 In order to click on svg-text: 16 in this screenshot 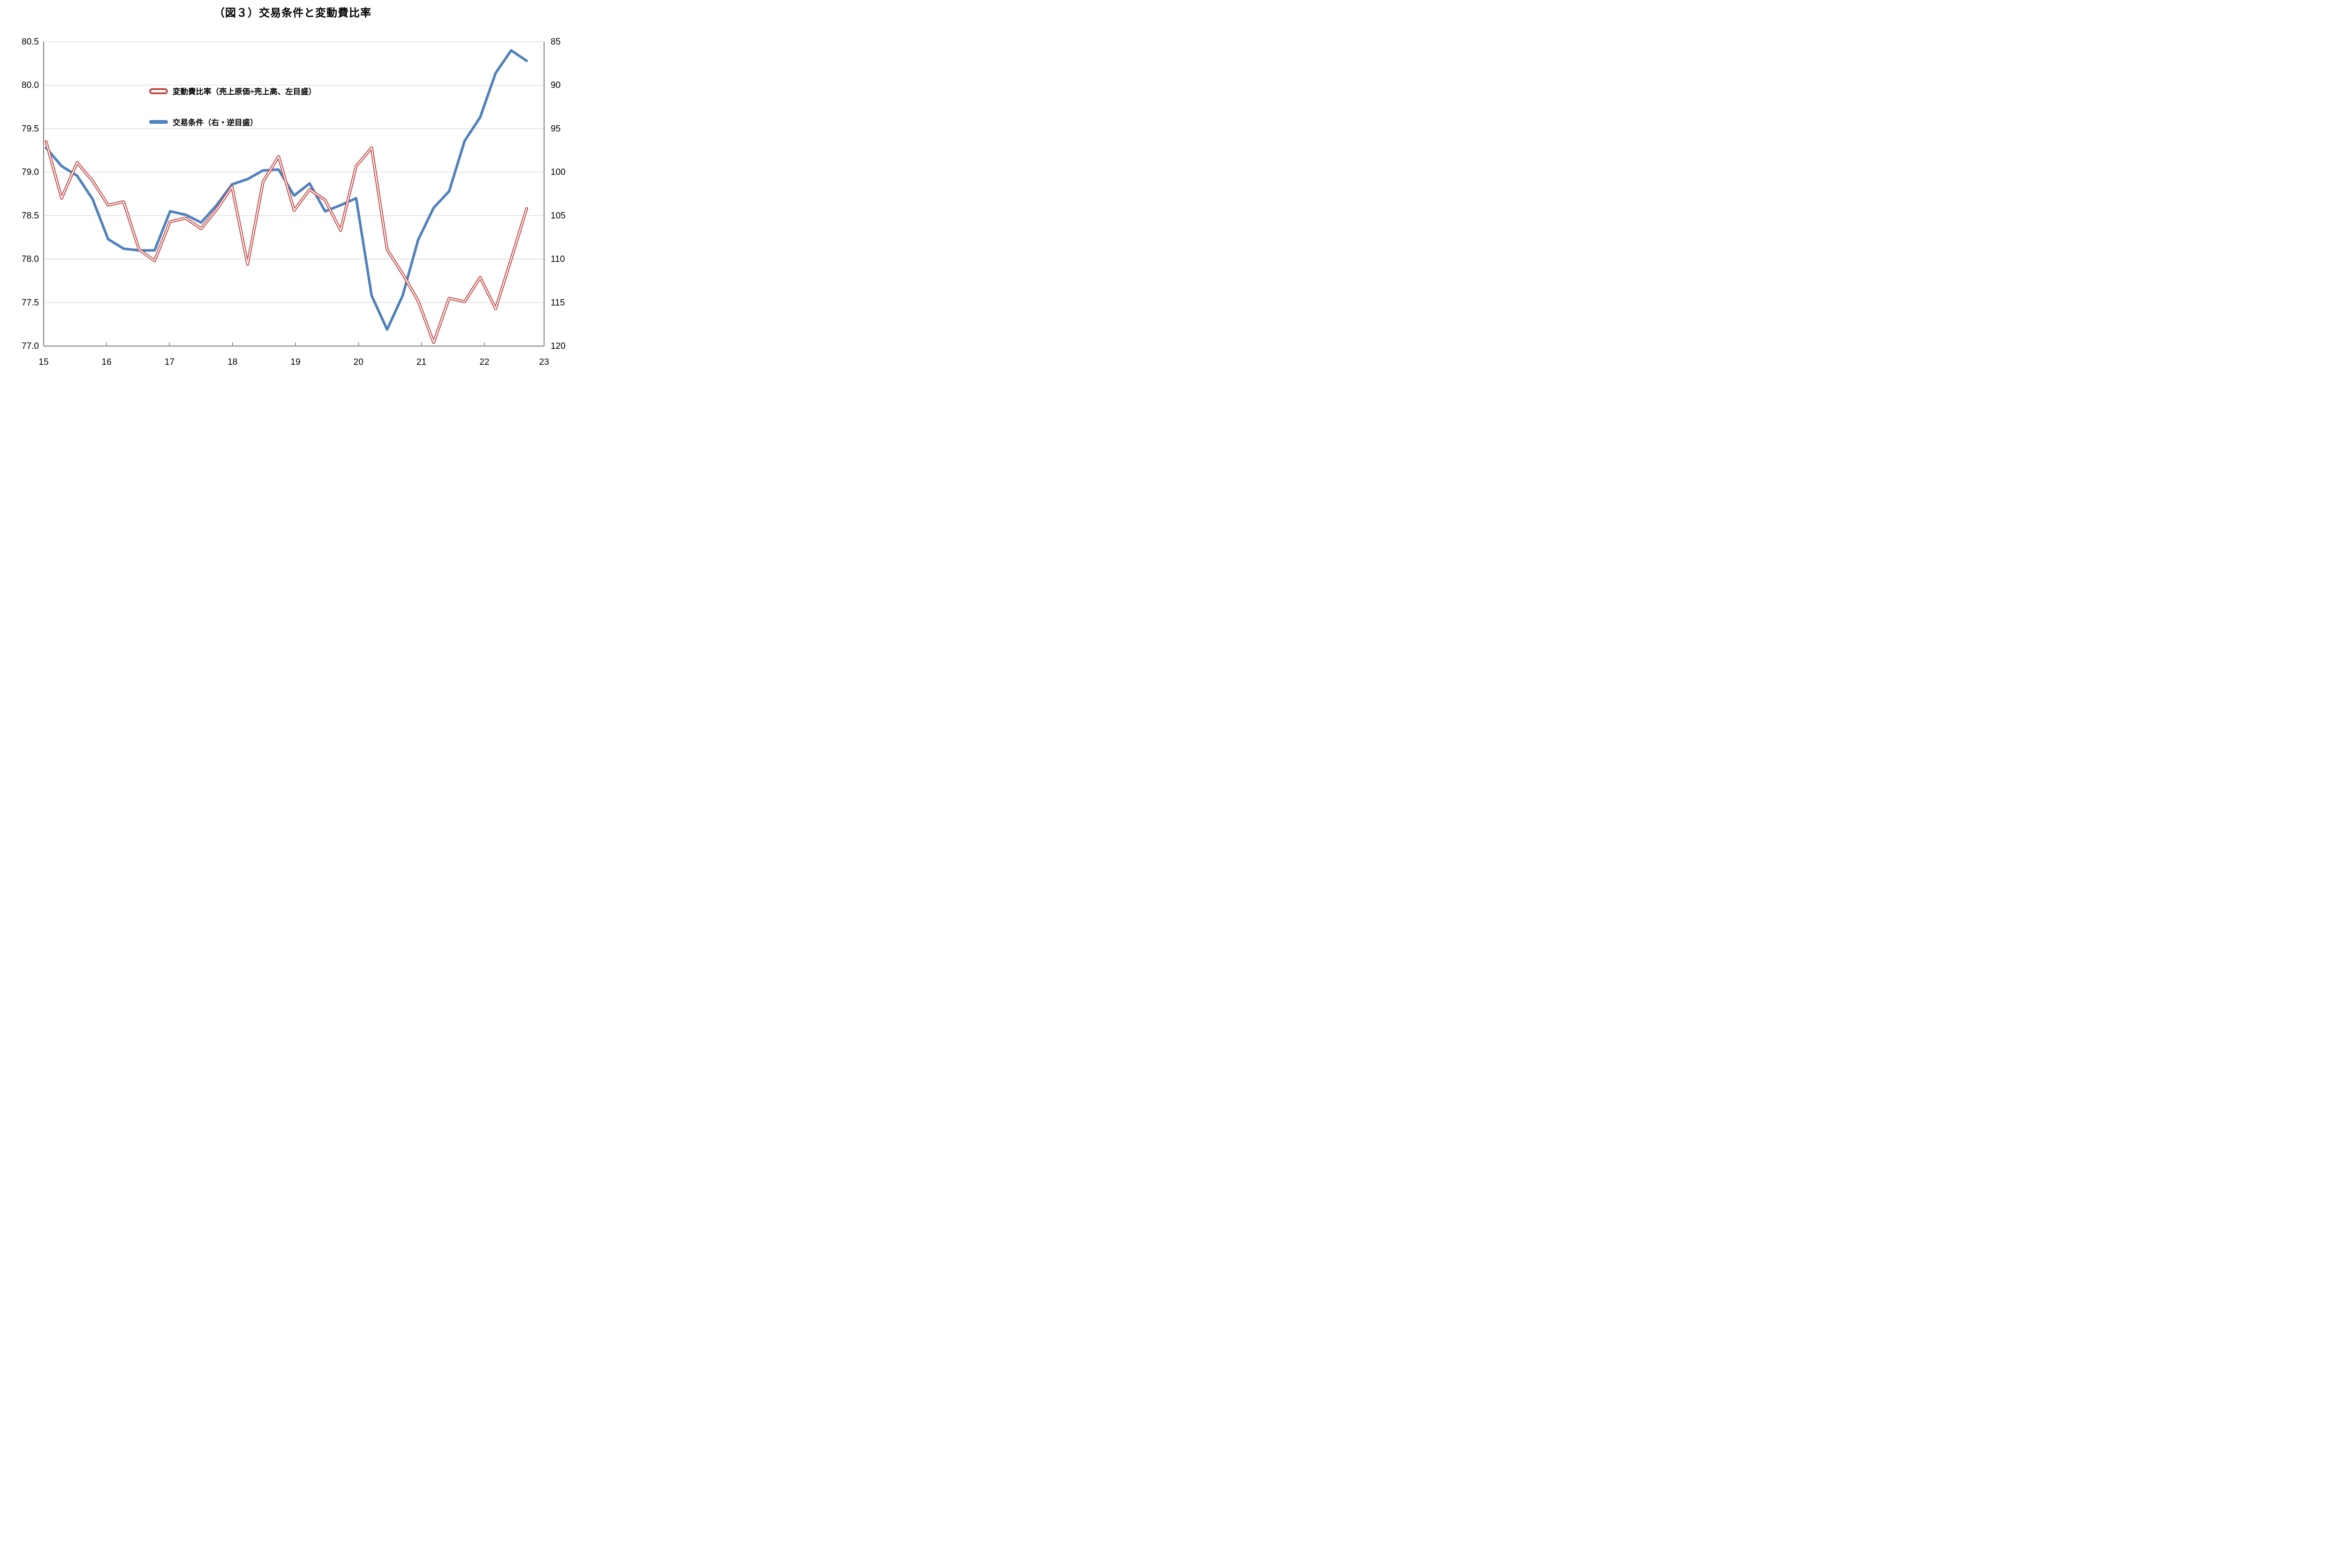, I will do `click(107, 362)`.